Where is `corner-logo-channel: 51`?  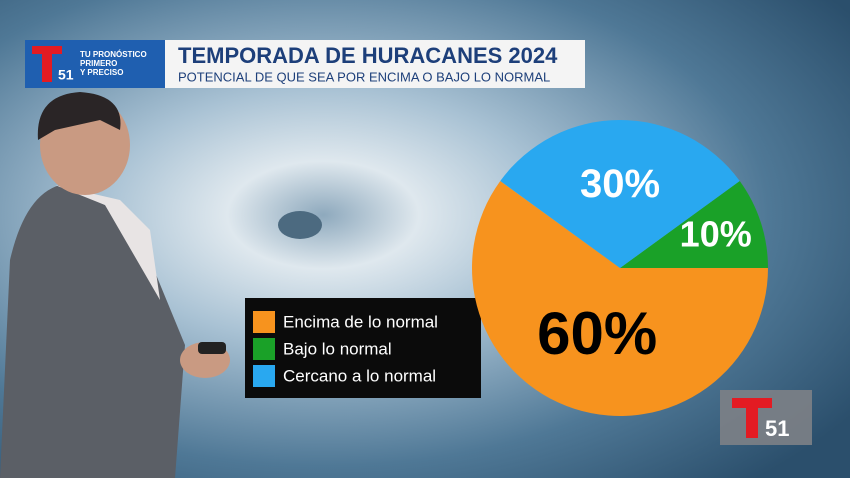
corner-logo-channel: 51 is located at coordinates (777, 428).